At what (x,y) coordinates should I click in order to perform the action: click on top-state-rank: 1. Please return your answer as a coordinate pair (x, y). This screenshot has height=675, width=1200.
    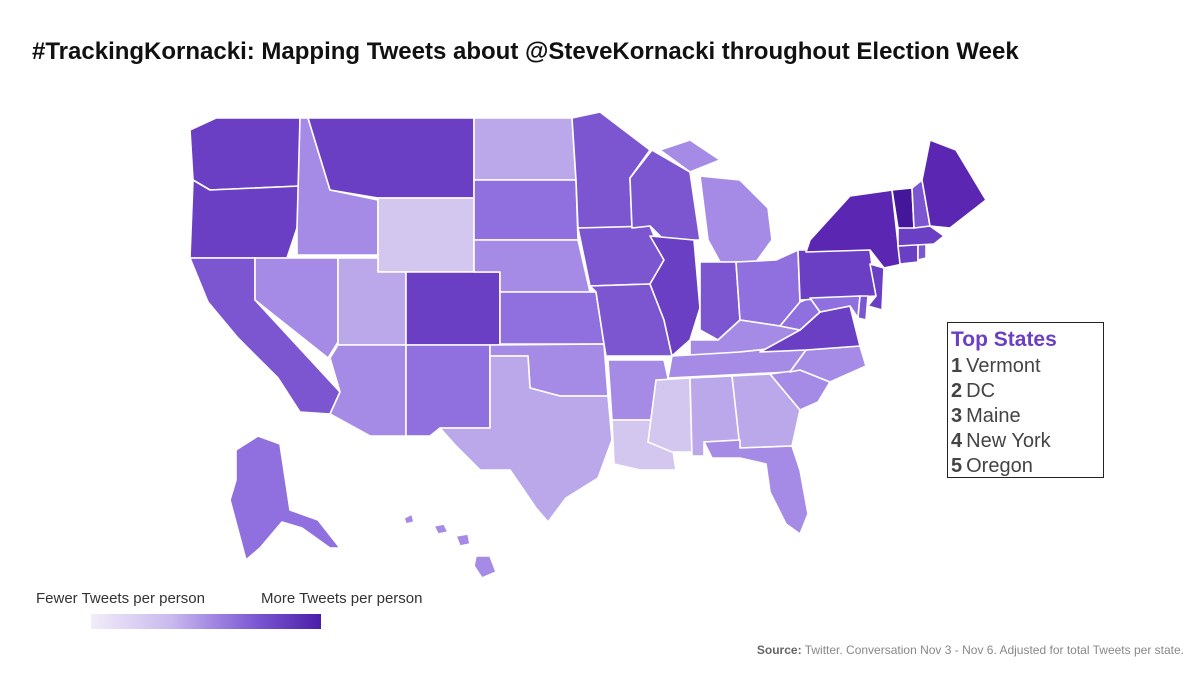
    Looking at the image, I should click on (957, 366).